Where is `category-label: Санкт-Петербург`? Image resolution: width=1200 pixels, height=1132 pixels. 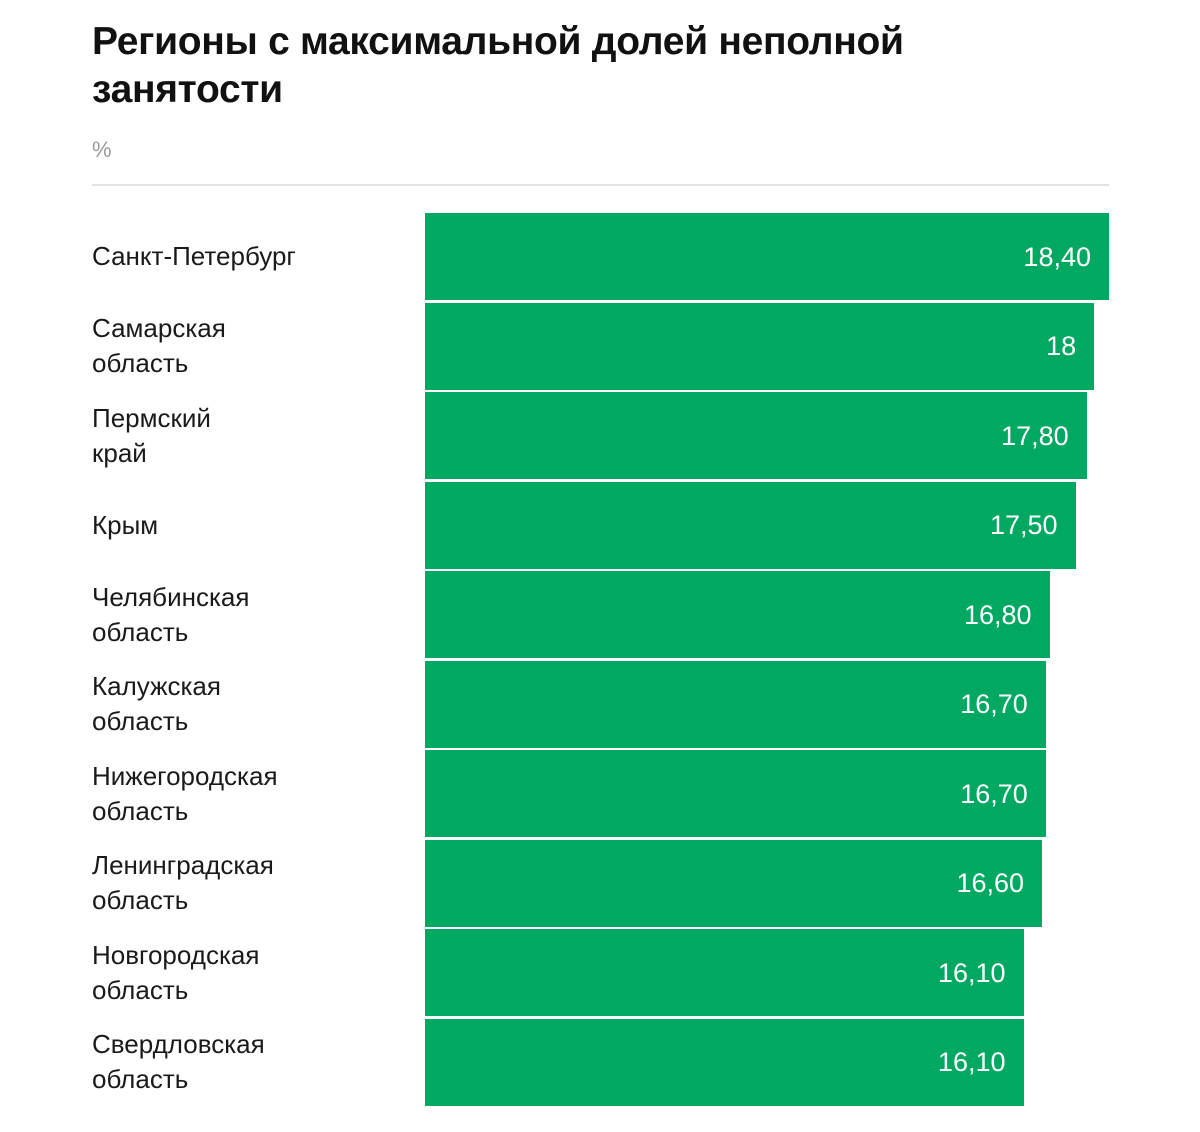 category-label: Санкт-Петербург is located at coordinates (194, 256).